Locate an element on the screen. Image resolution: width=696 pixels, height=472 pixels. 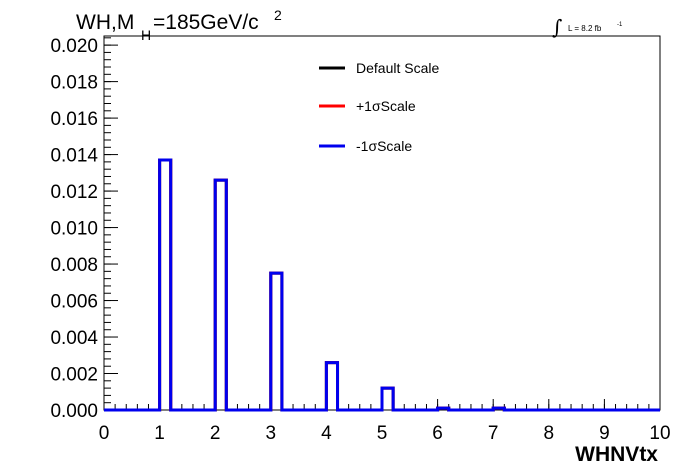
y-tick-label: 0.004 is located at coordinates (74, 338).